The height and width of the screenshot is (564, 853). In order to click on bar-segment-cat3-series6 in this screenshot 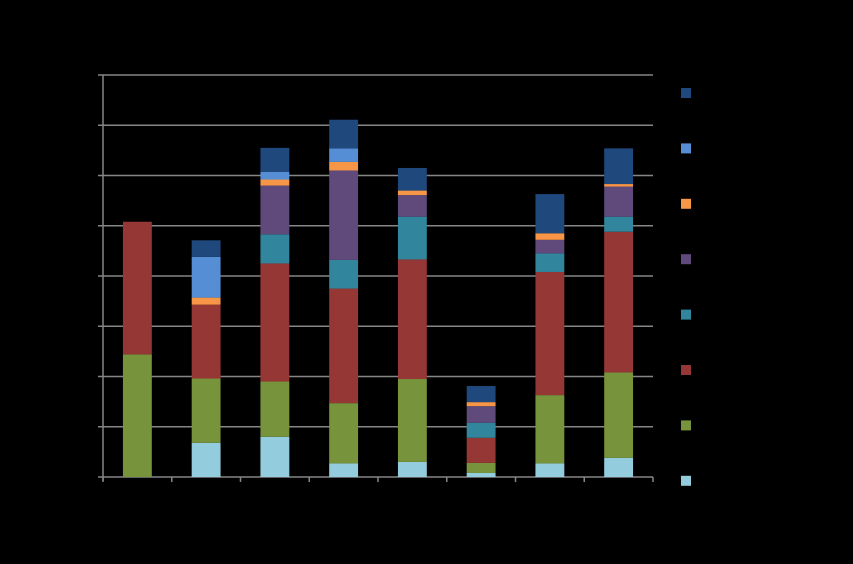, I will do `click(344, 155)`.